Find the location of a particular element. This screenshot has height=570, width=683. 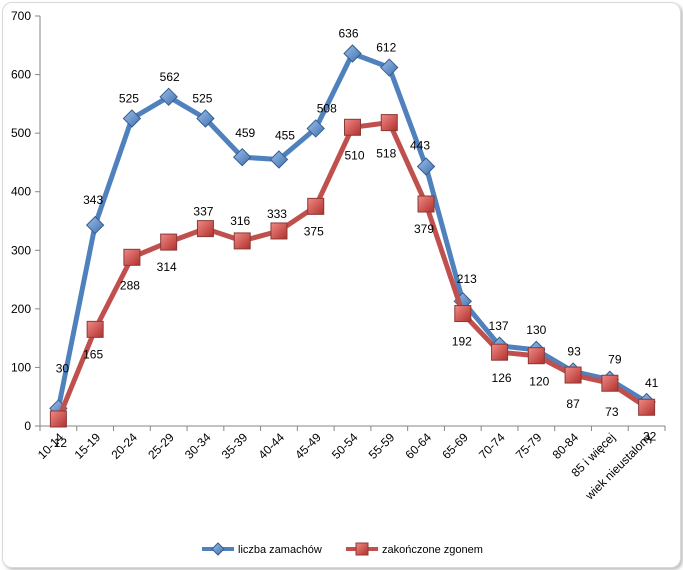

data-label: 137 is located at coordinates (499, 326).